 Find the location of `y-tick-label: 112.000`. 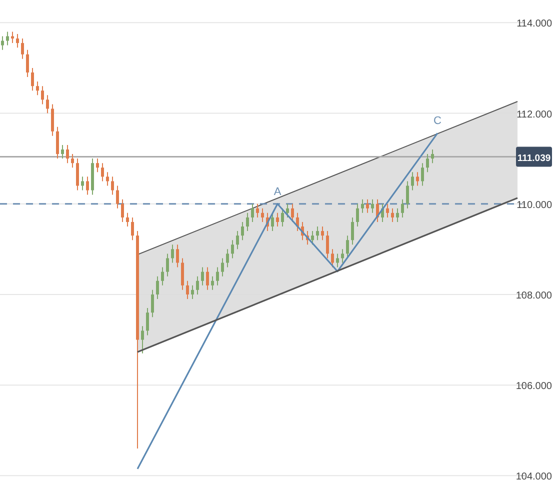

y-tick-label: 112.000 is located at coordinates (534, 114).